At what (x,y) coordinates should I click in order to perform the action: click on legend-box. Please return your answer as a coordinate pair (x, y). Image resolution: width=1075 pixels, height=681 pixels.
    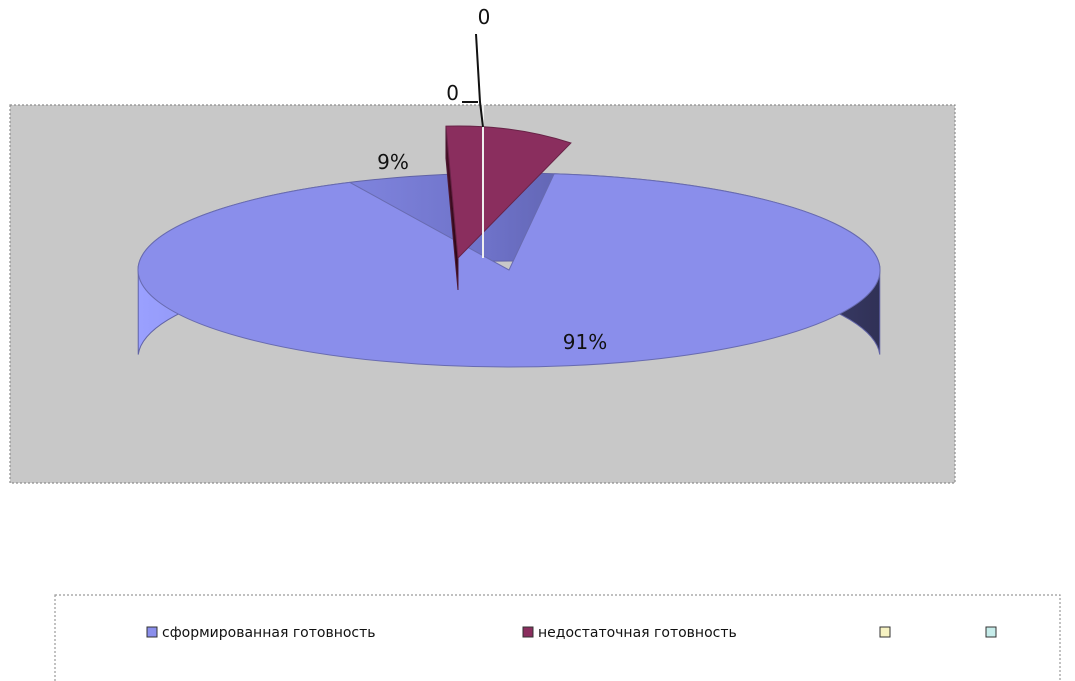
    Looking at the image, I should click on (557, 637).